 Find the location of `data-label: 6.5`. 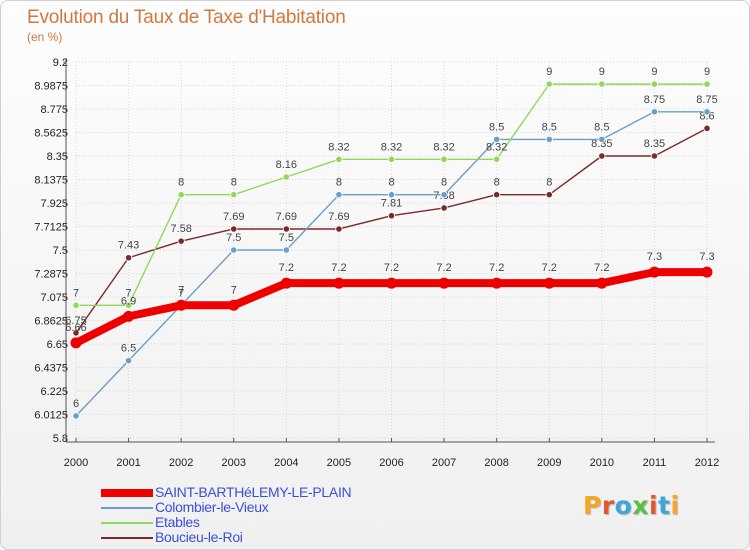

data-label: 6.5 is located at coordinates (128, 349).